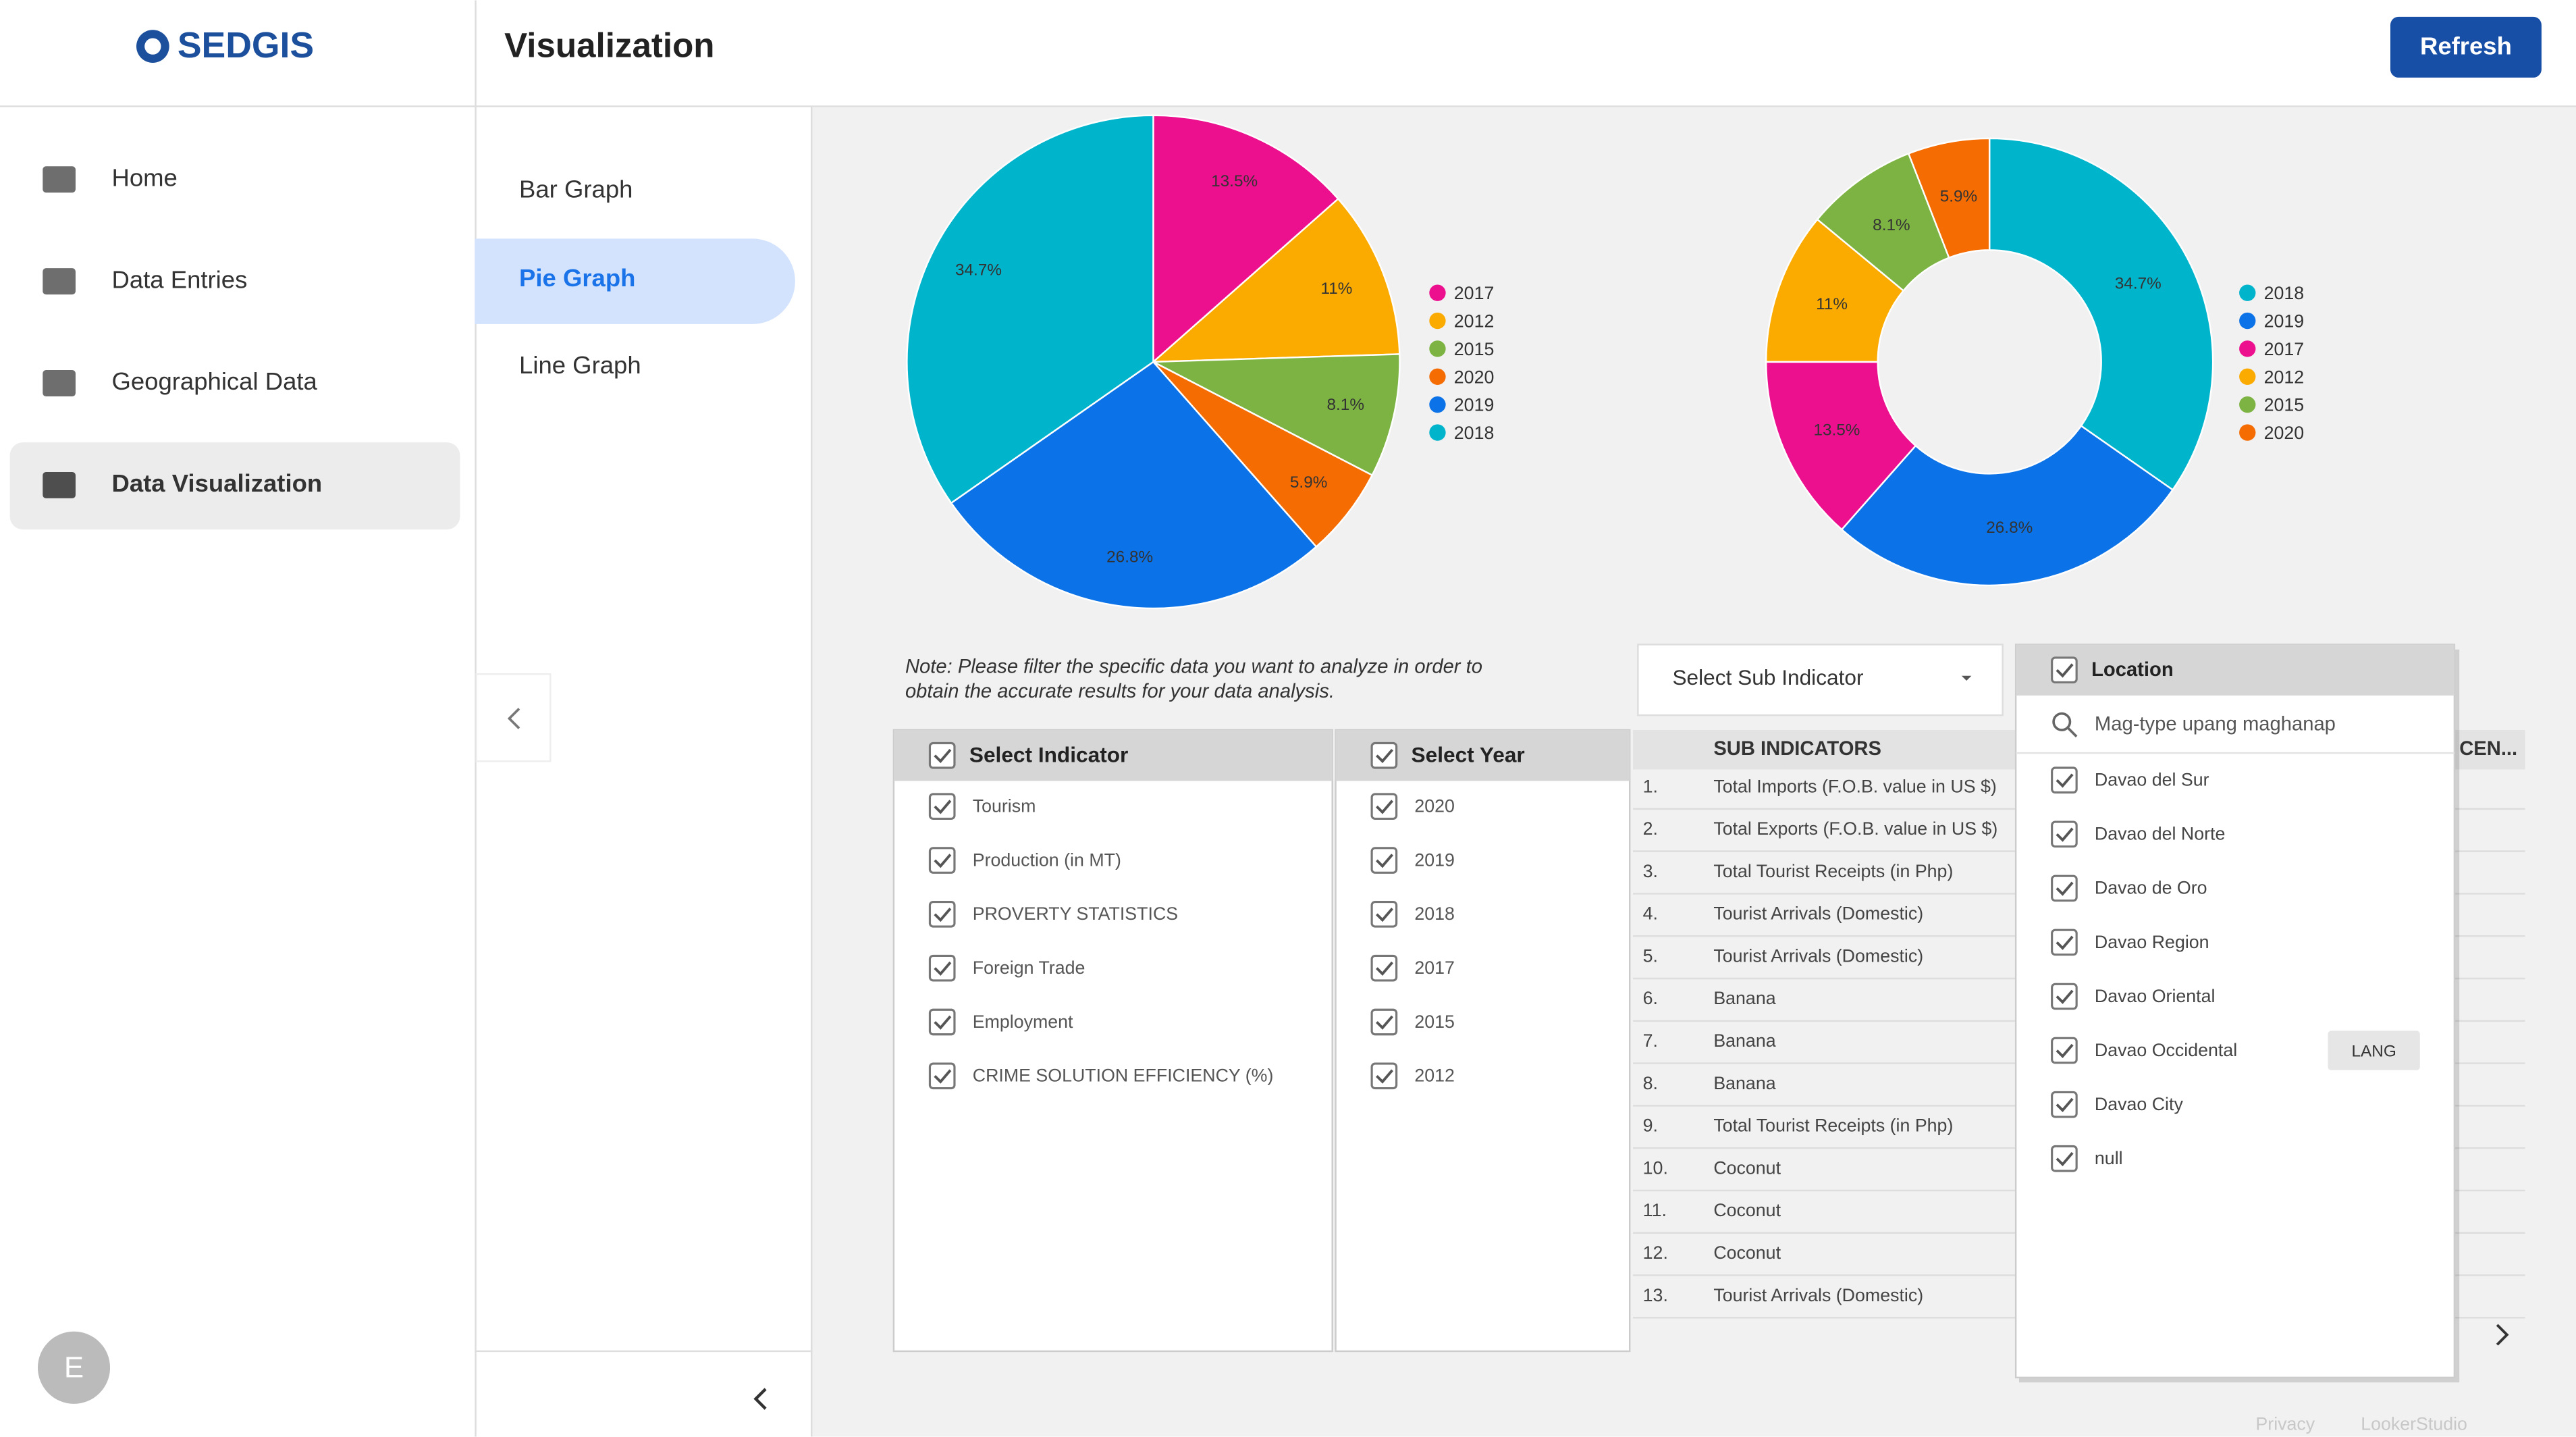 This screenshot has height=1437, width=2576. Describe the element at coordinates (1130, 557) in the screenshot. I see `slice-label: 26.8%` at that location.